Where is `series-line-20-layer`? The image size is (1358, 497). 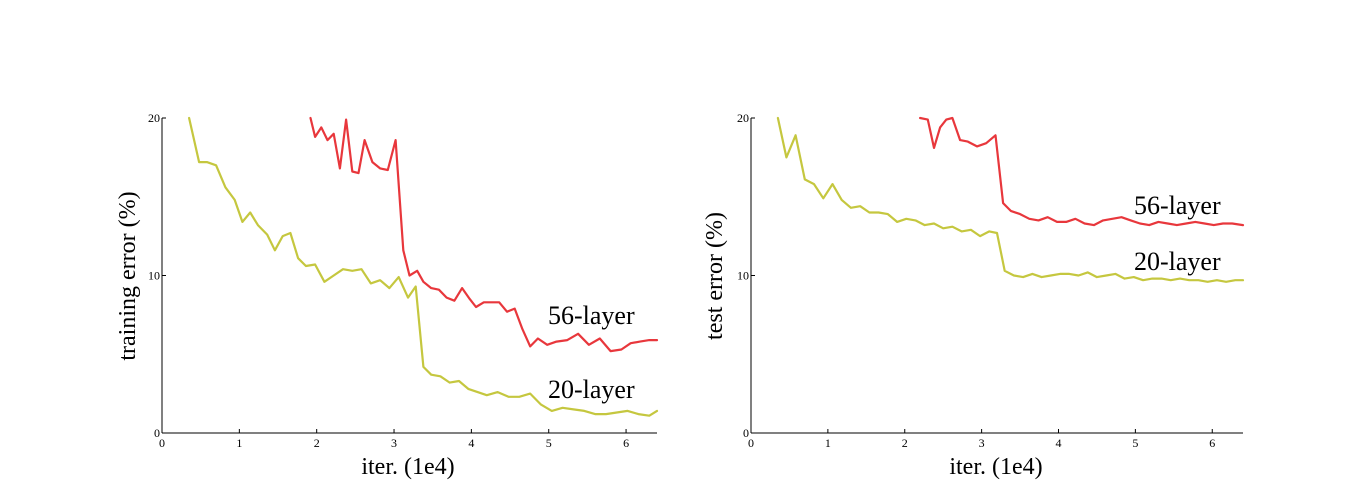 series-line-20-layer is located at coordinates (1010, 199).